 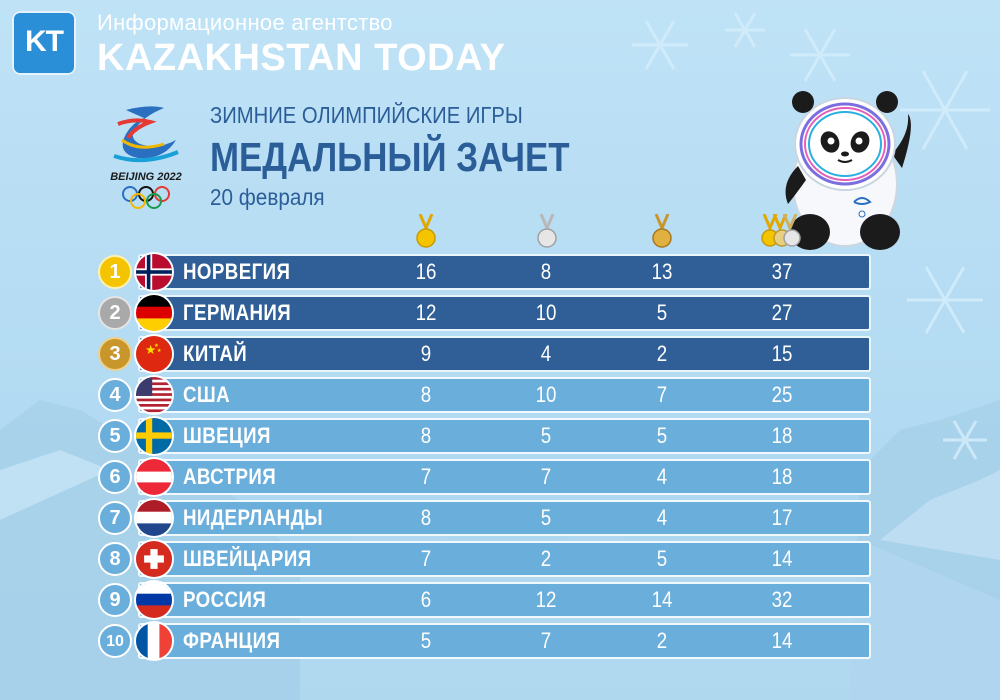 What do you see at coordinates (426, 353) in the screenshot?
I see `gold-count: 9` at bounding box center [426, 353].